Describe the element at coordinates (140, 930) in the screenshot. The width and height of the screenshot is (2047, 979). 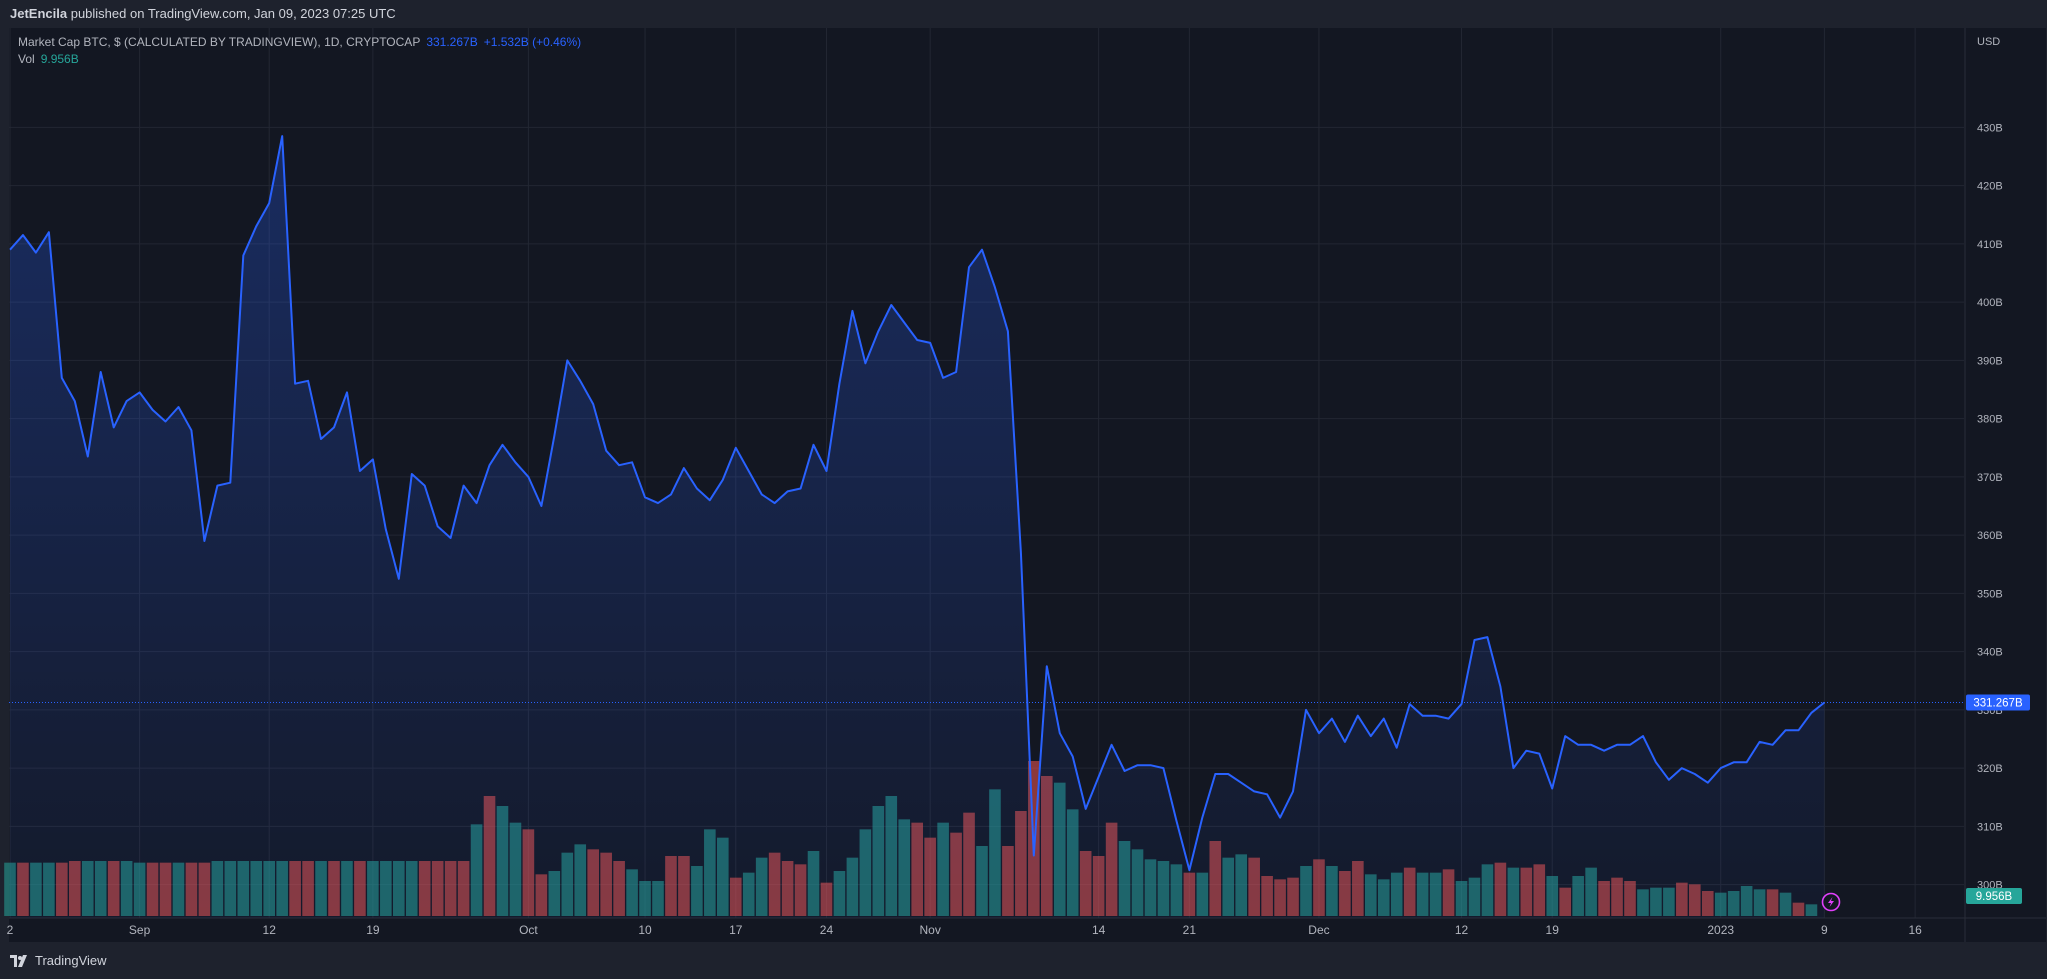
I see `x-tick-label: Sep` at that location.